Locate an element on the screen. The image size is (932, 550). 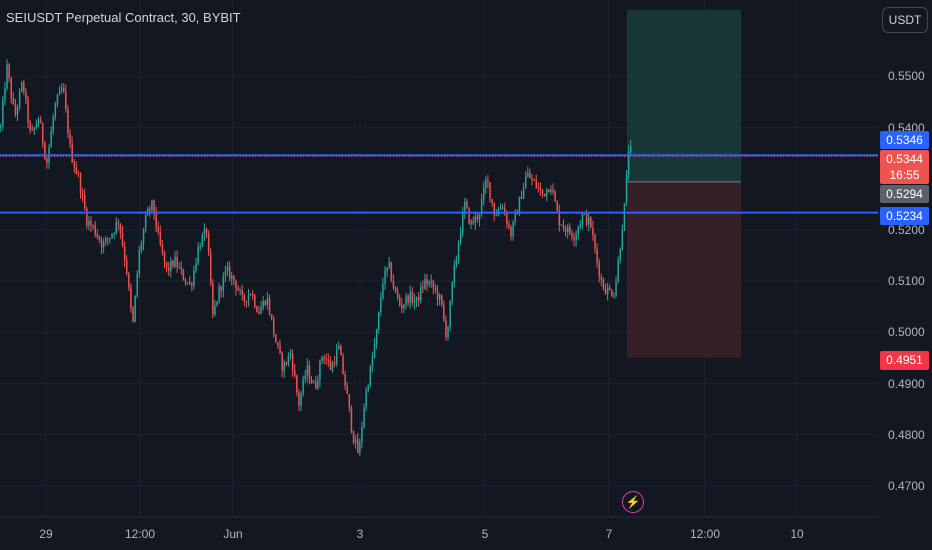
chart-title: SEIUSDT Perpetual Contract, 30, BYBIT is located at coordinates (123, 17).